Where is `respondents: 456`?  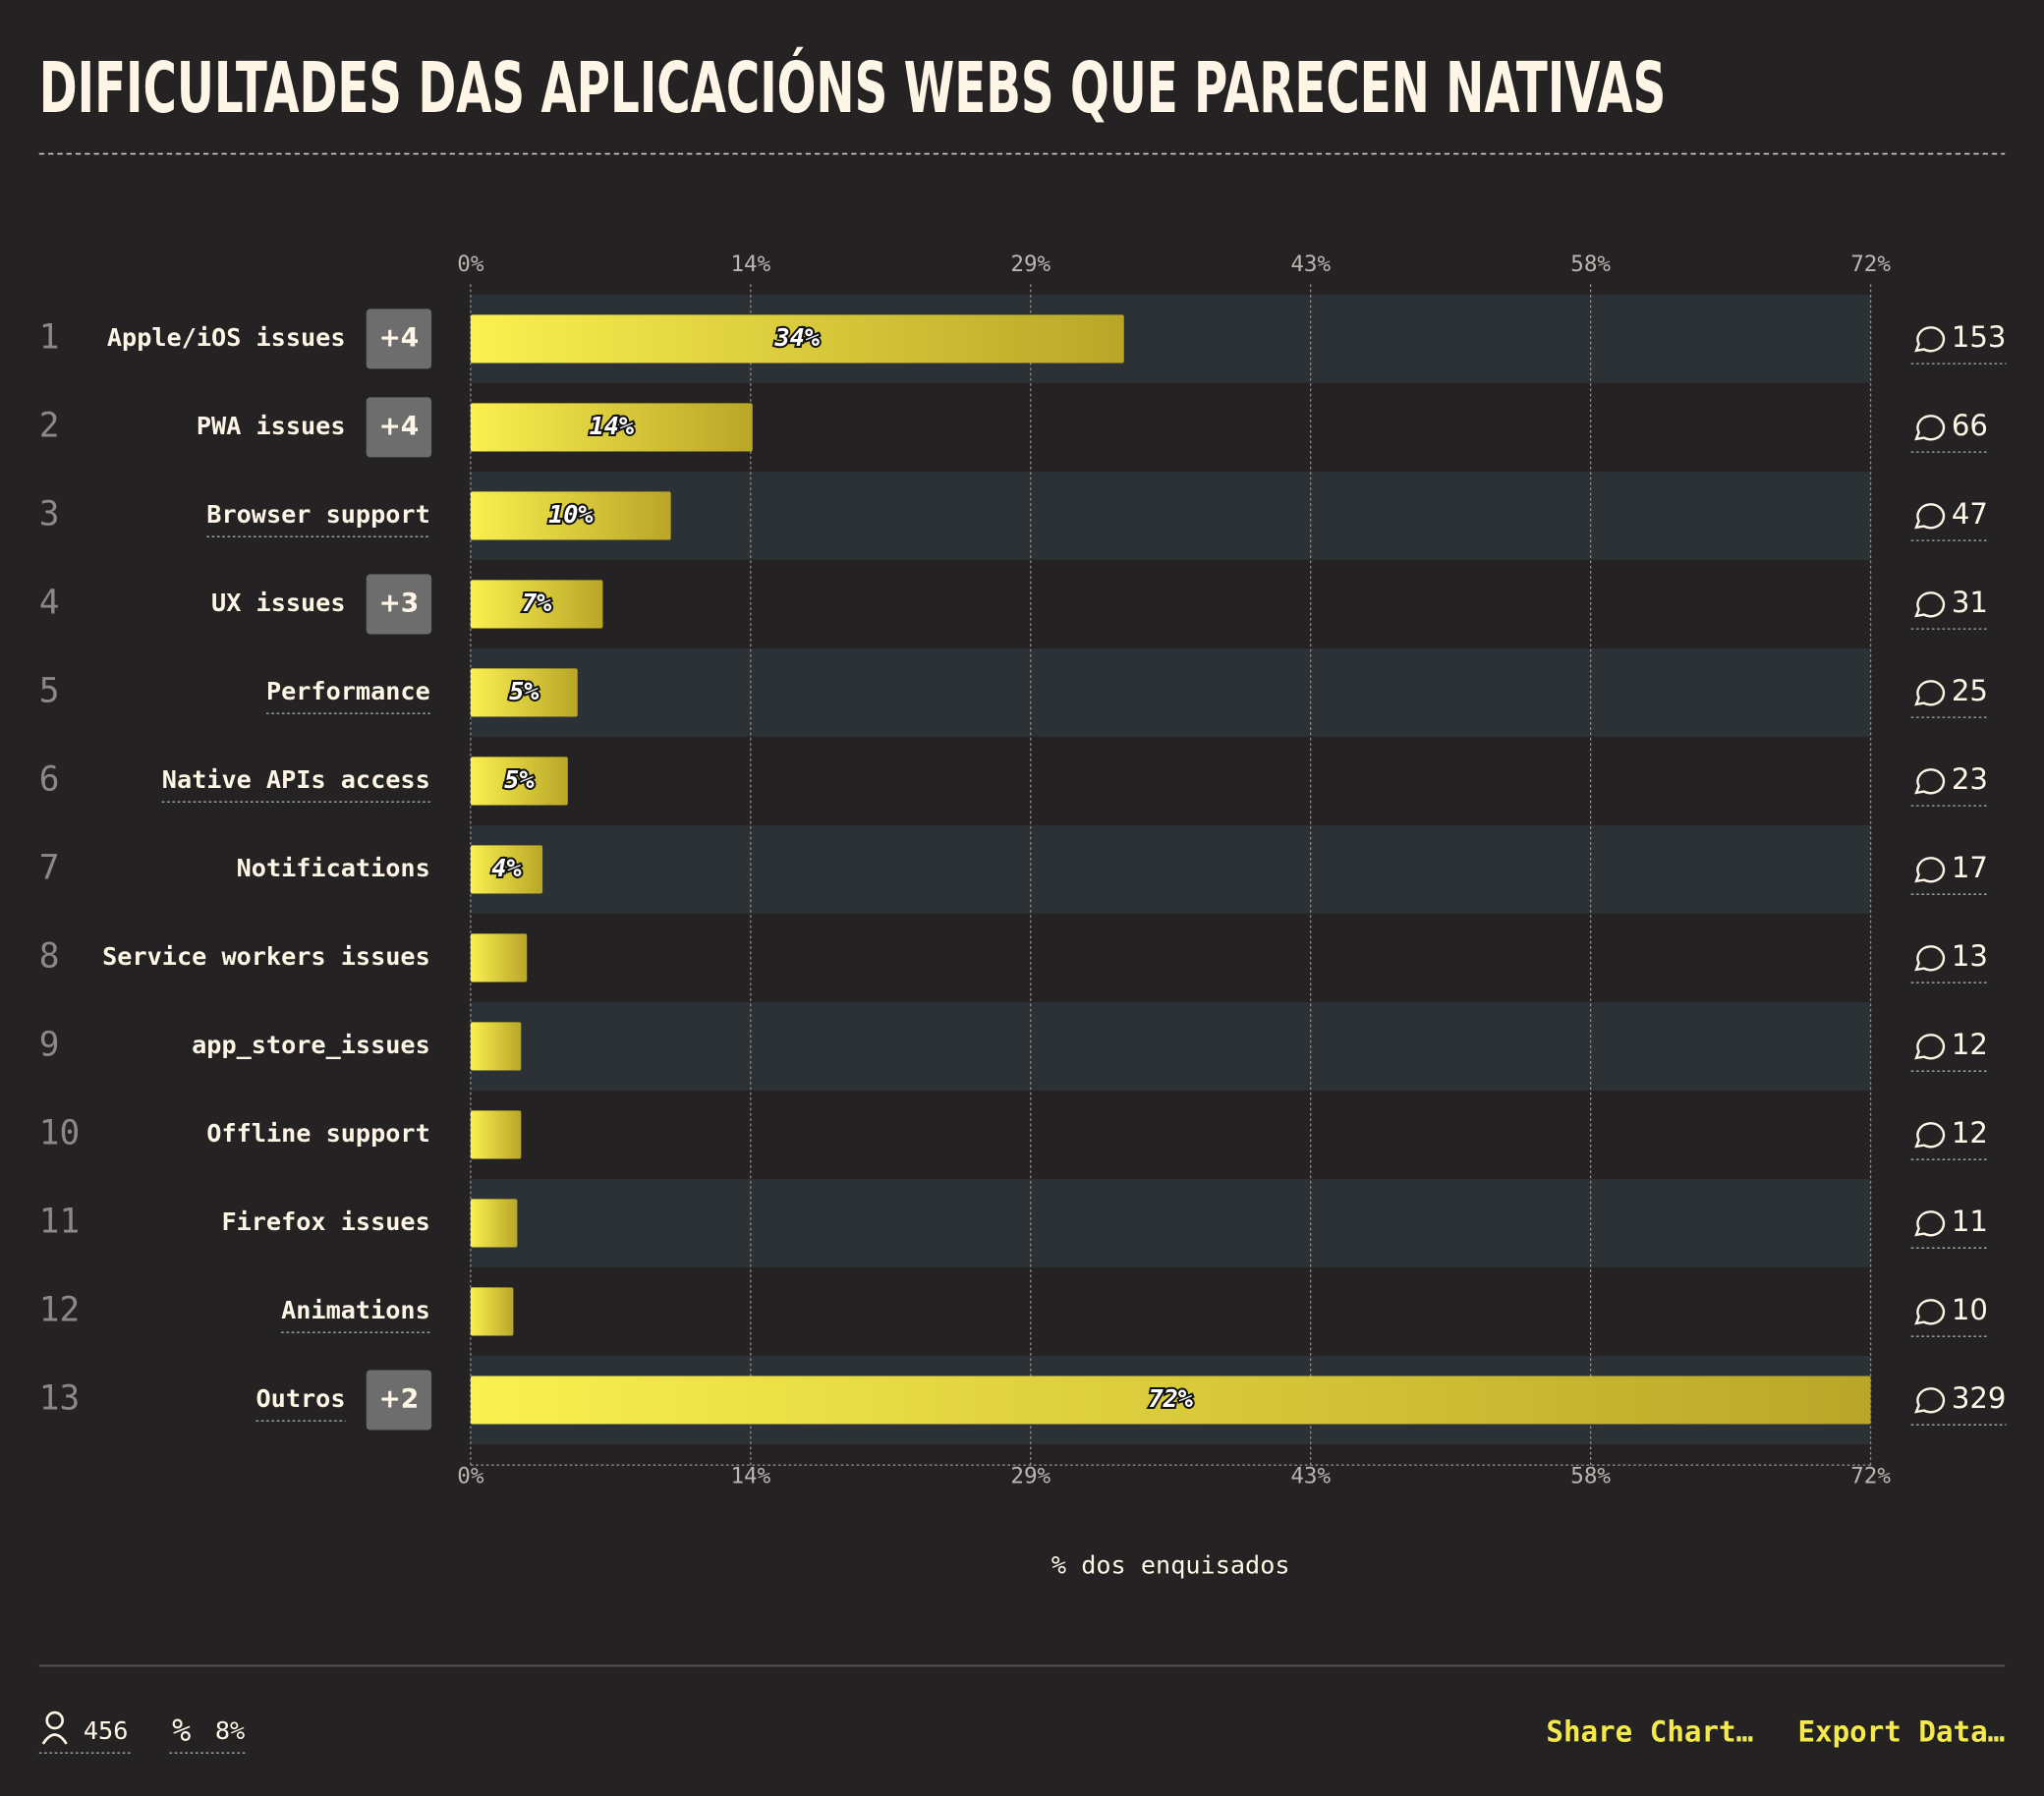 respondents: 456 is located at coordinates (84, 1732).